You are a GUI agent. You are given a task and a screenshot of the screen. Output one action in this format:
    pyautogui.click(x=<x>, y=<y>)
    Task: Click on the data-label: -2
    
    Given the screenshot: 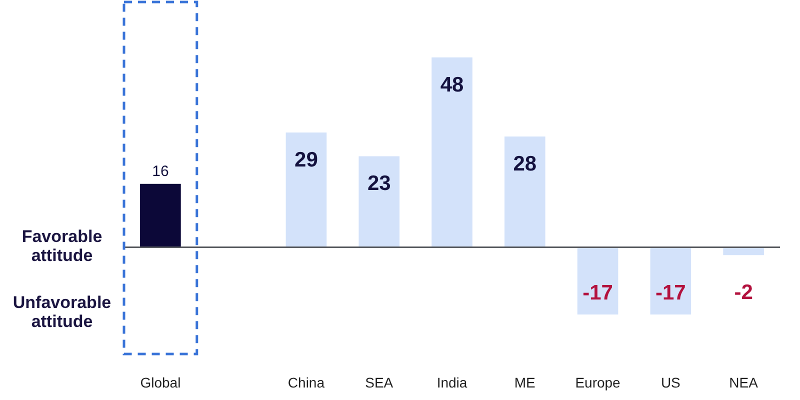 What is the action you would take?
    pyautogui.click(x=743, y=292)
    